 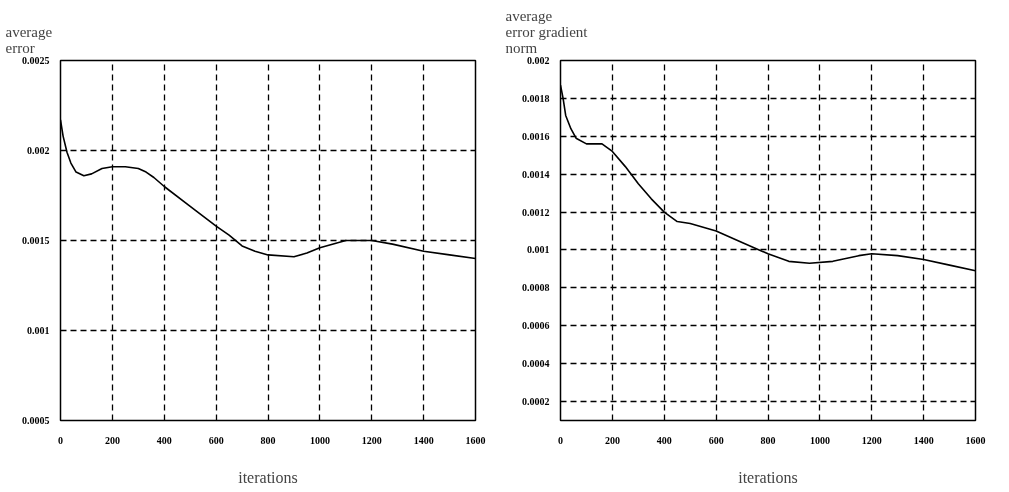 I want to click on y-tick-label: 0.0005, so click(x=36, y=420).